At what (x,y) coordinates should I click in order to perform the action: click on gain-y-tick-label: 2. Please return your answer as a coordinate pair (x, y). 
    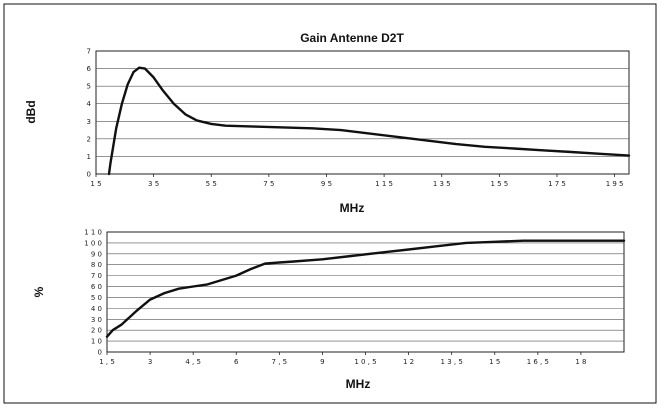
    Looking at the image, I should click on (89, 139).